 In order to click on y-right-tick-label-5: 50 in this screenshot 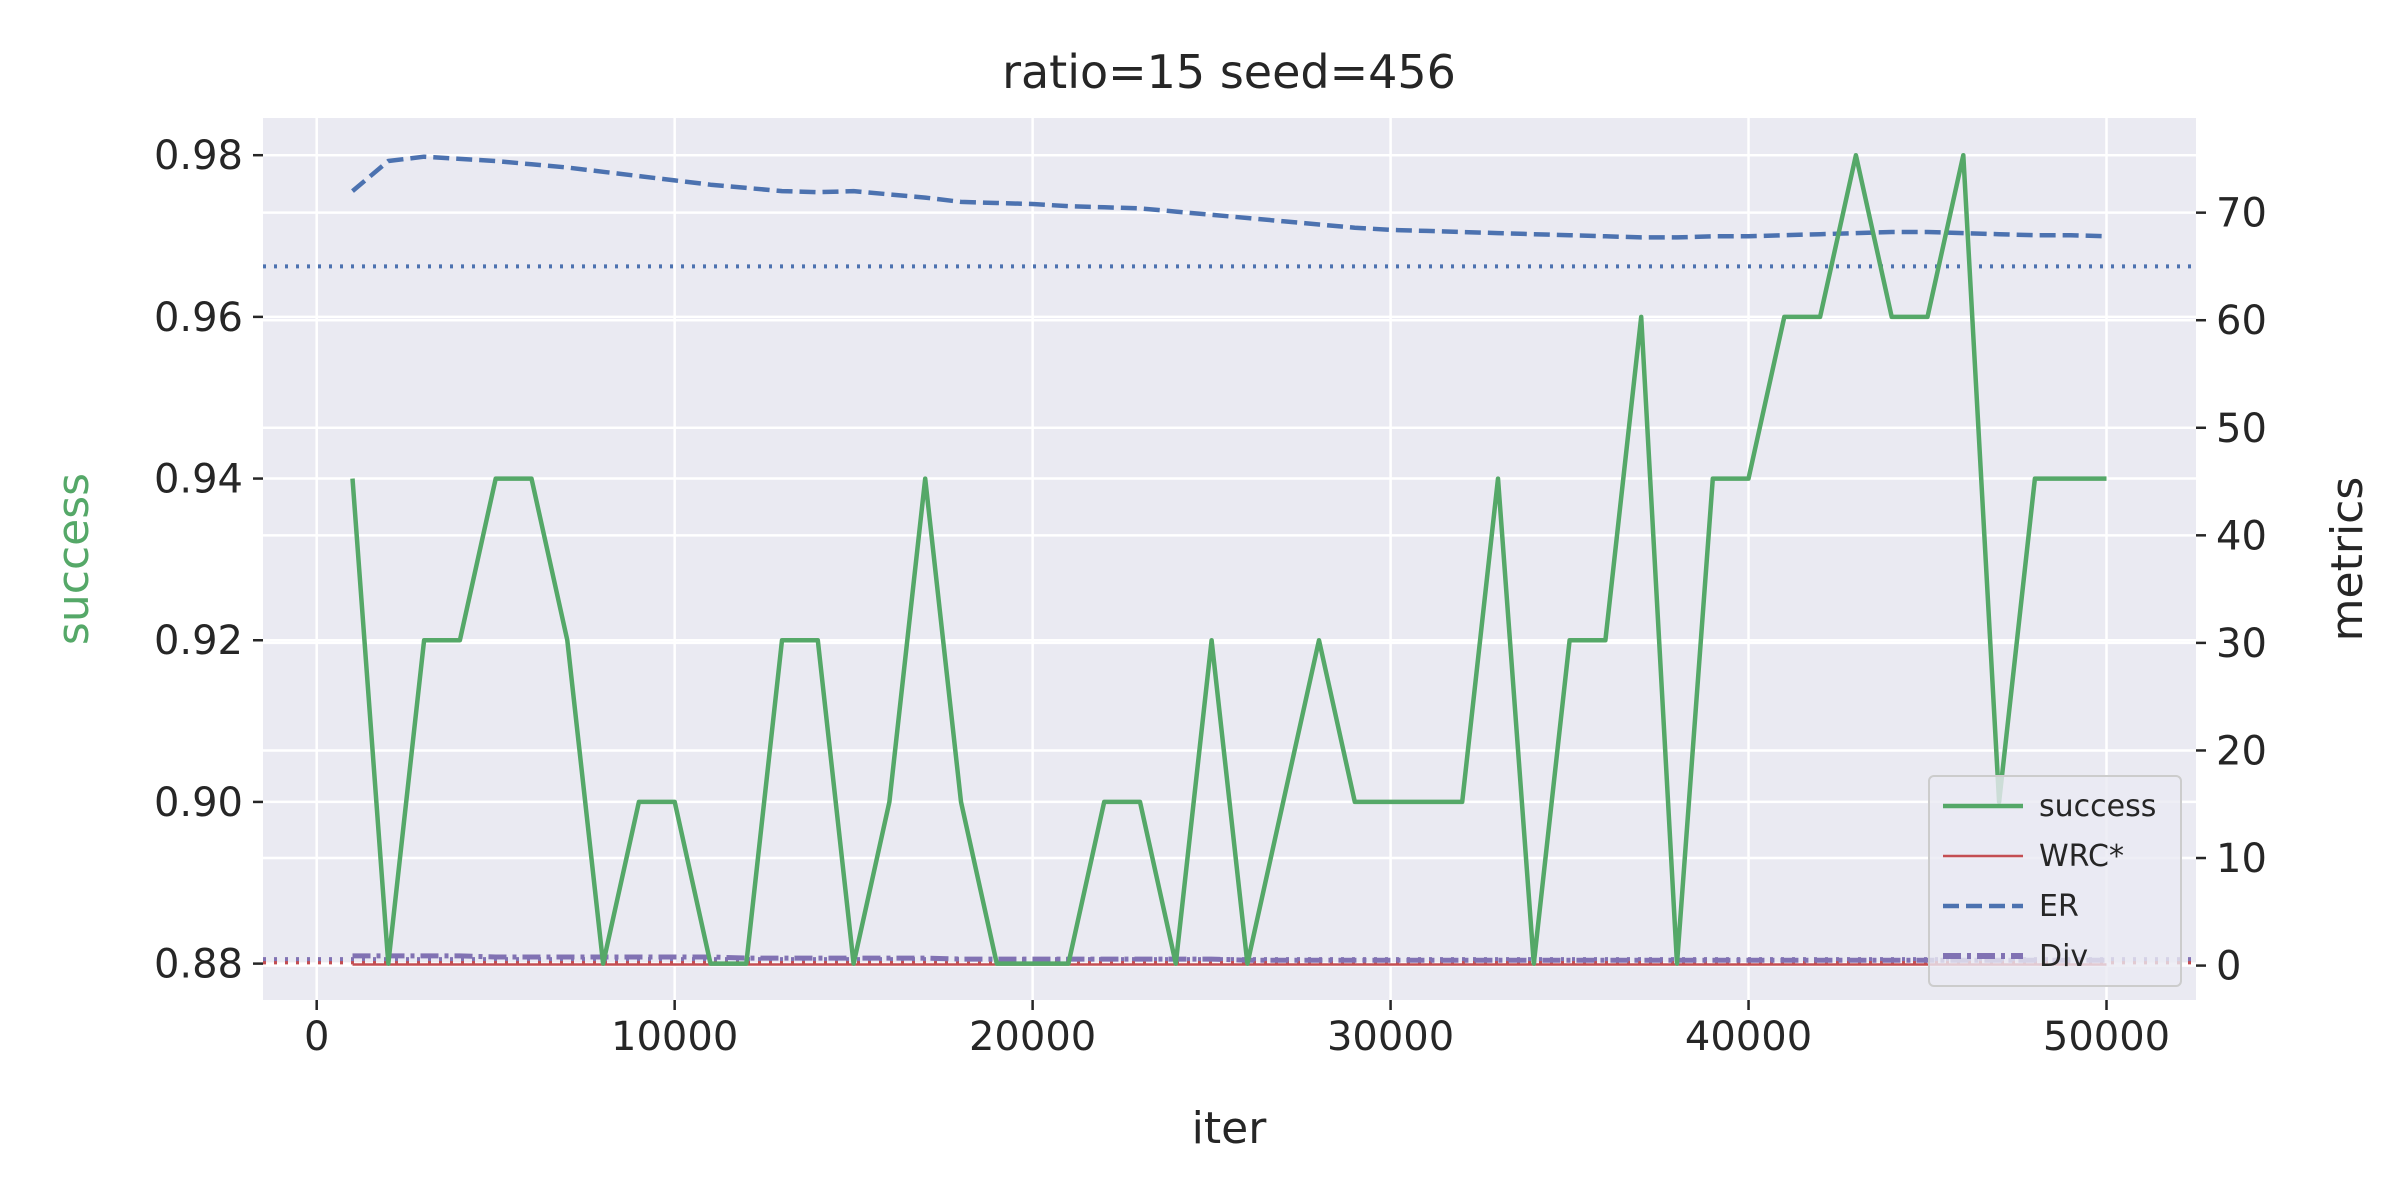, I will do `click(2241, 429)`.